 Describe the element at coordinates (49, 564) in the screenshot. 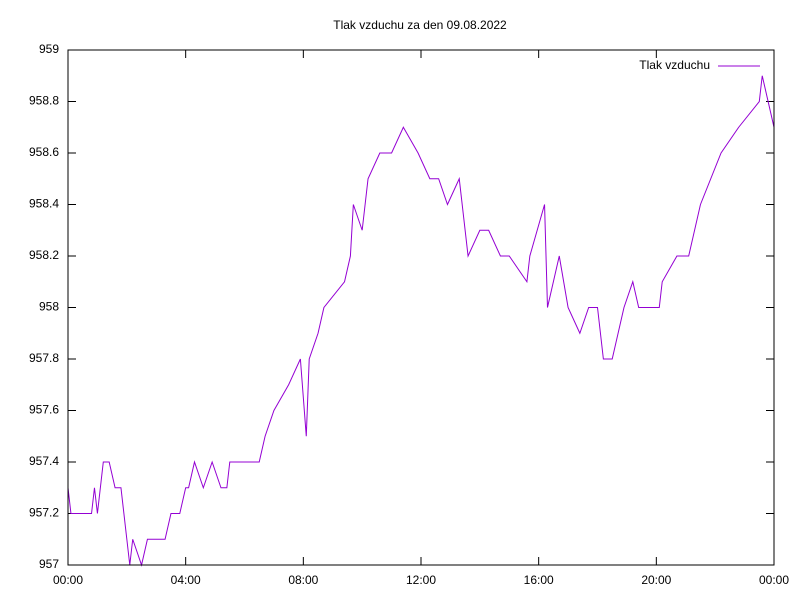

I see `y-tick-label: 957` at that location.